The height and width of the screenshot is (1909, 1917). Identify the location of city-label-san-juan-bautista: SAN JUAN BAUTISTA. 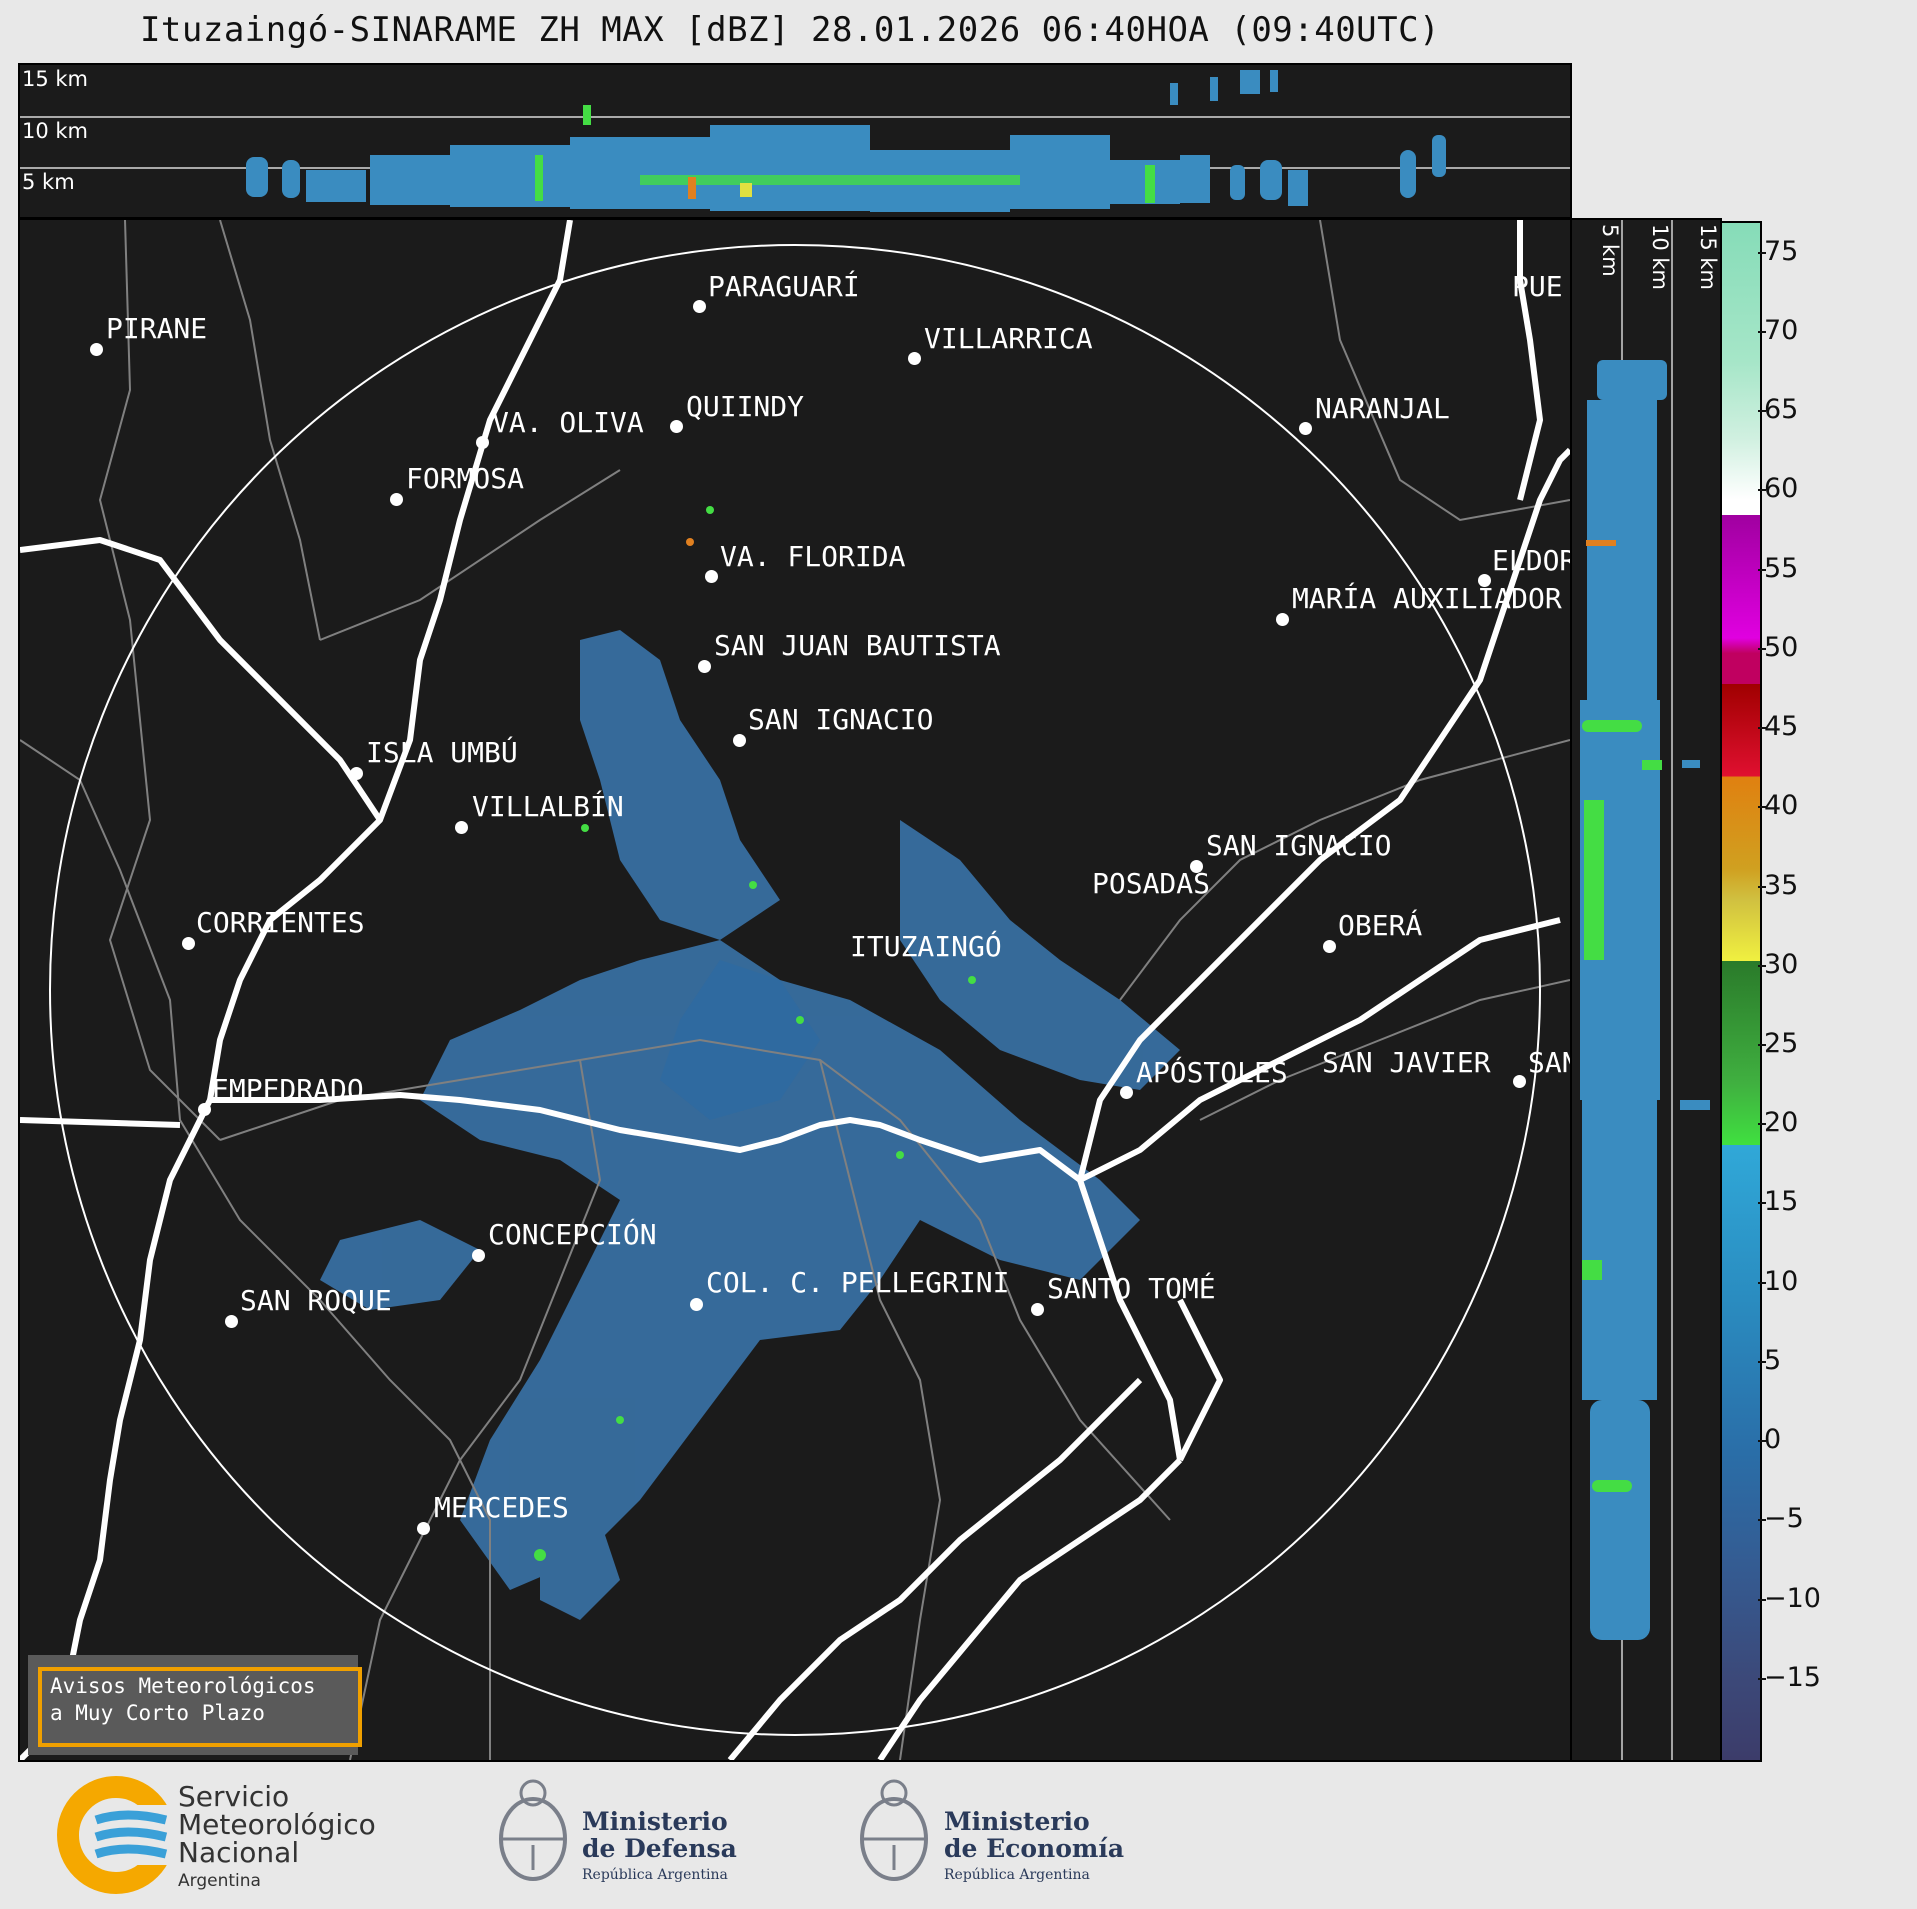
(857, 645).